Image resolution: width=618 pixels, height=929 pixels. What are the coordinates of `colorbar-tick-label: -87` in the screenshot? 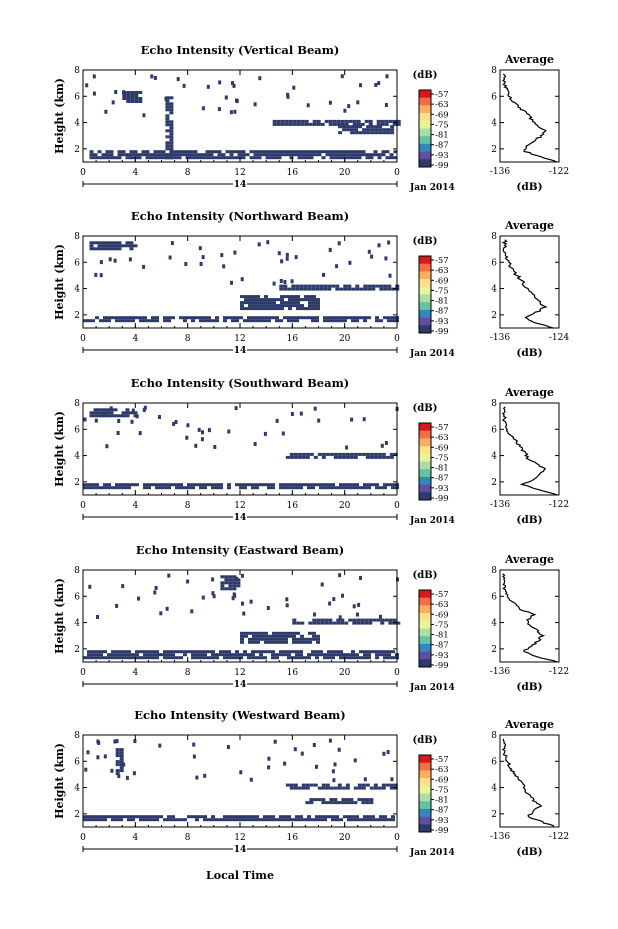 It's located at (442, 146).